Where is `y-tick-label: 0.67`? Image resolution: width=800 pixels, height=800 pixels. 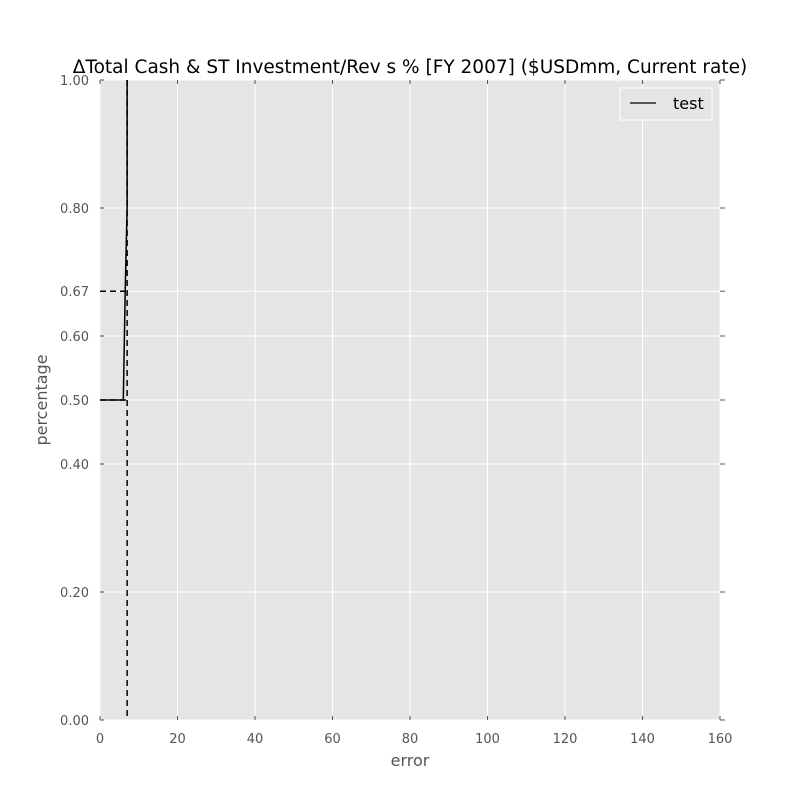 y-tick-label: 0.67 is located at coordinates (74, 292).